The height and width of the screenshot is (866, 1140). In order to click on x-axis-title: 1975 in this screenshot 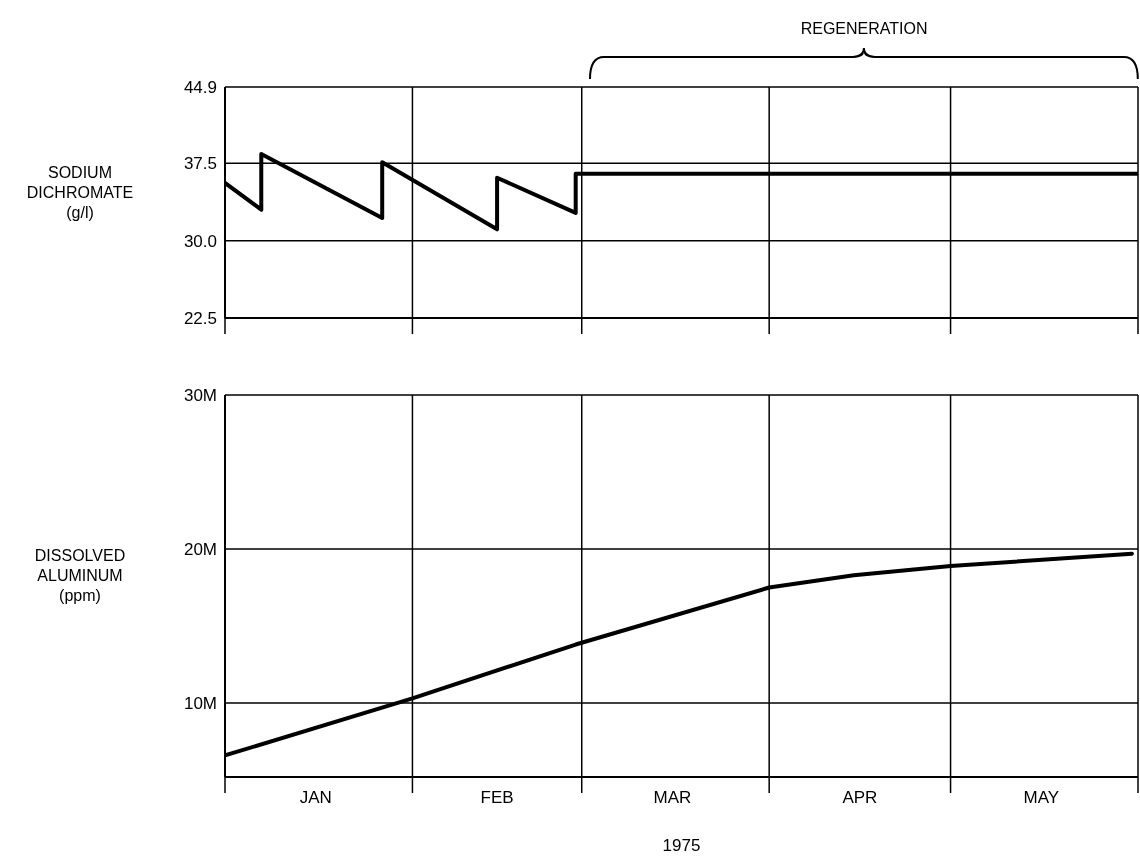, I will do `click(681, 846)`.